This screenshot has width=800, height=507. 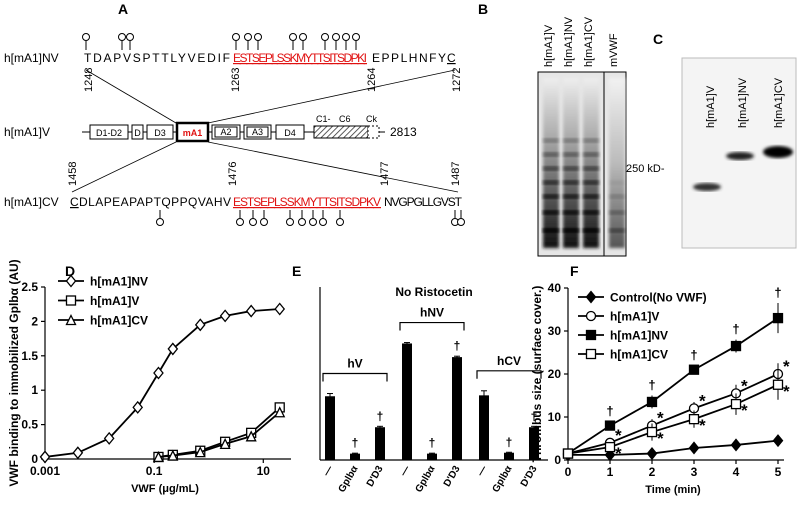 I want to click on position: 1248, so click(x=89, y=80).